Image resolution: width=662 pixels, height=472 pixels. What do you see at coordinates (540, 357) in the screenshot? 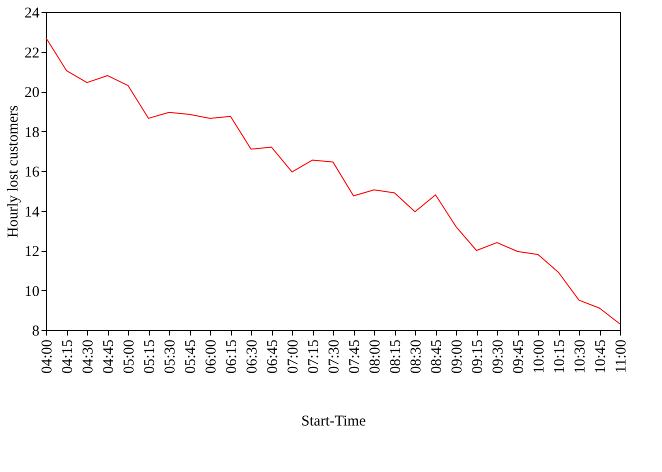
I see `x-tick-label: 10:00` at bounding box center [540, 357].